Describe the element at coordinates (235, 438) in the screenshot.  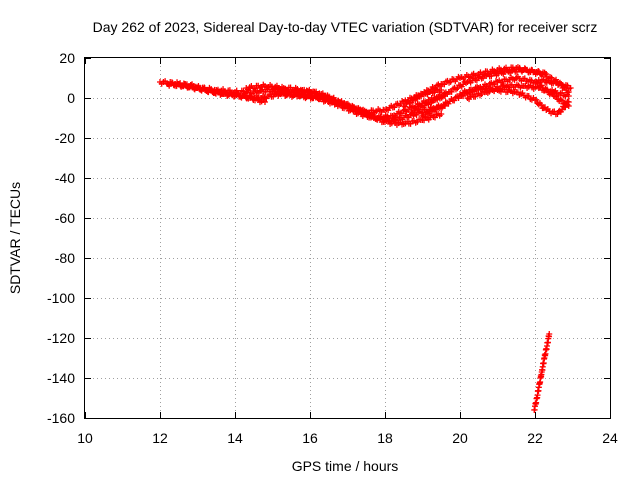
I see `x-tick-label: 14` at that location.